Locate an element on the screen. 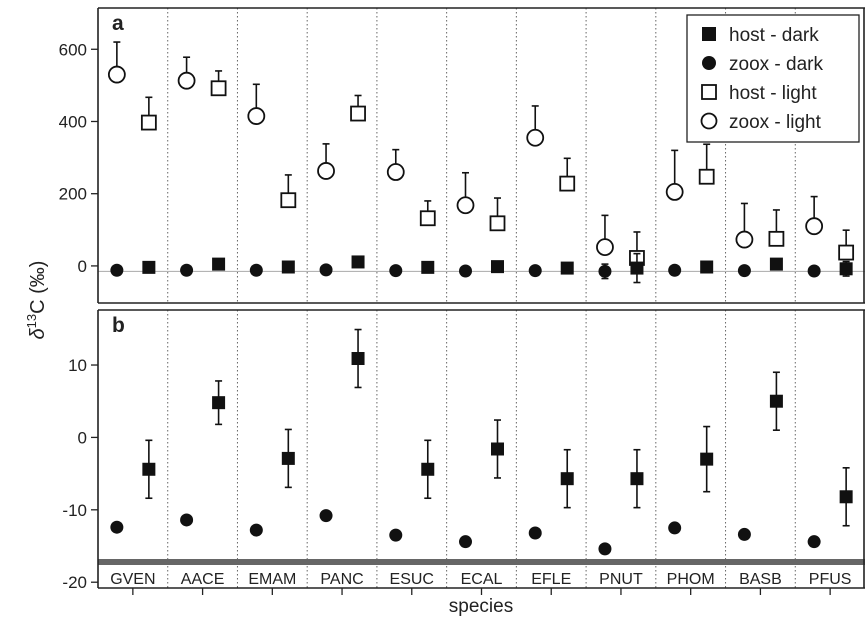  y-tick-label: 200 is located at coordinates (73, 194).